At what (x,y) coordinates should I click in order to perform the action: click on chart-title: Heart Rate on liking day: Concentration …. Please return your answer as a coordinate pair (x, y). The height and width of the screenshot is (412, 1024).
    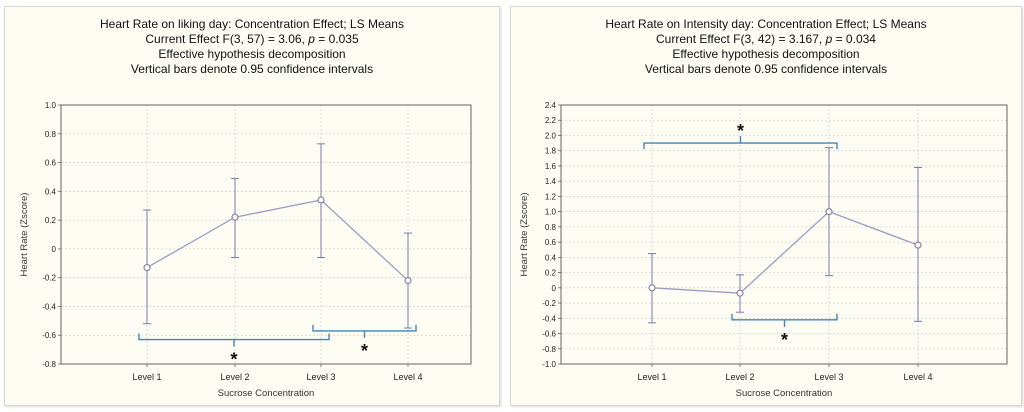
    Looking at the image, I should click on (252, 24).